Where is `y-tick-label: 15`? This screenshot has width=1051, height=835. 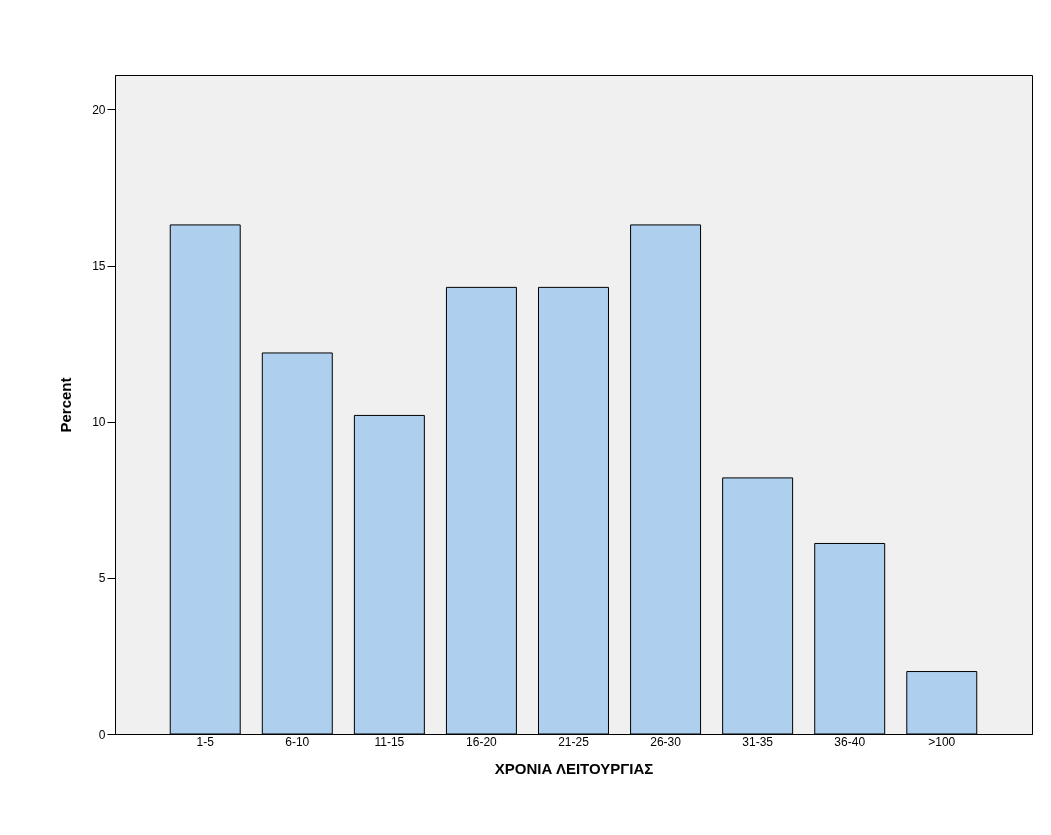 y-tick-label: 15 is located at coordinates (99, 266).